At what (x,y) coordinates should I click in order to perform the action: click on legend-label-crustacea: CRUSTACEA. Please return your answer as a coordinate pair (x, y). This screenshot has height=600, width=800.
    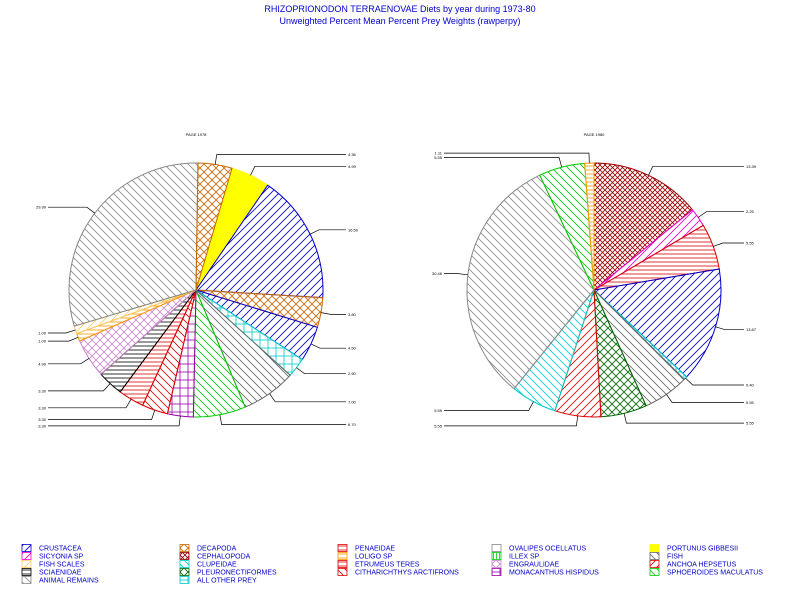
    Looking at the image, I should click on (60, 549).